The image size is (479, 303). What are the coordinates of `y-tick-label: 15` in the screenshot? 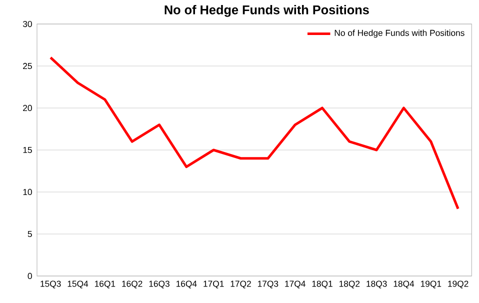 It's located at (27, 150).